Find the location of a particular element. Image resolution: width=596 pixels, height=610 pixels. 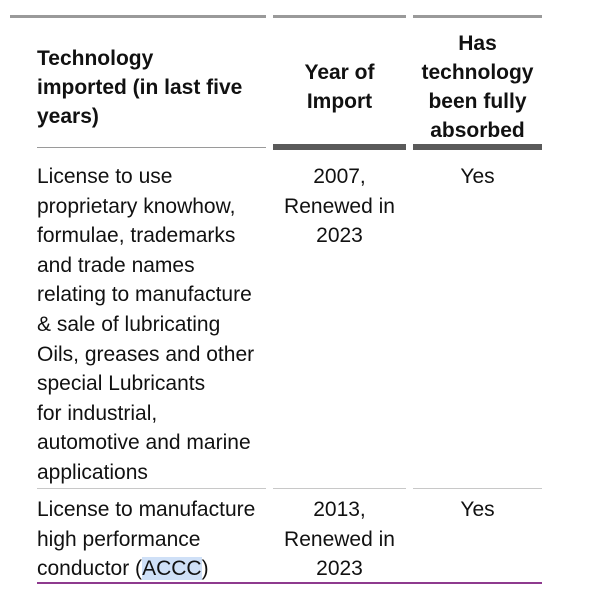

header-year-of-import: Year of Import is located at coordinates (339, 87).